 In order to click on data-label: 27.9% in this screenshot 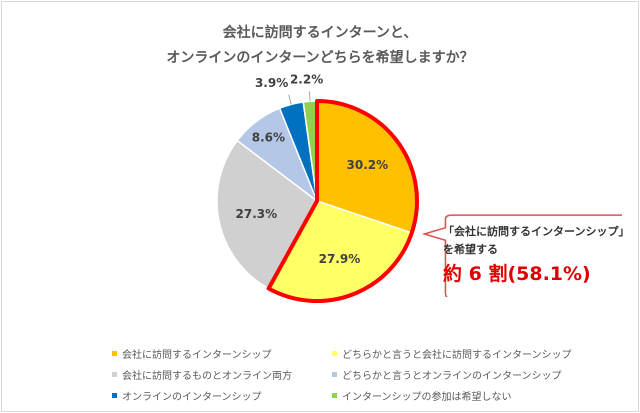, I will do `click(340, 259)`.